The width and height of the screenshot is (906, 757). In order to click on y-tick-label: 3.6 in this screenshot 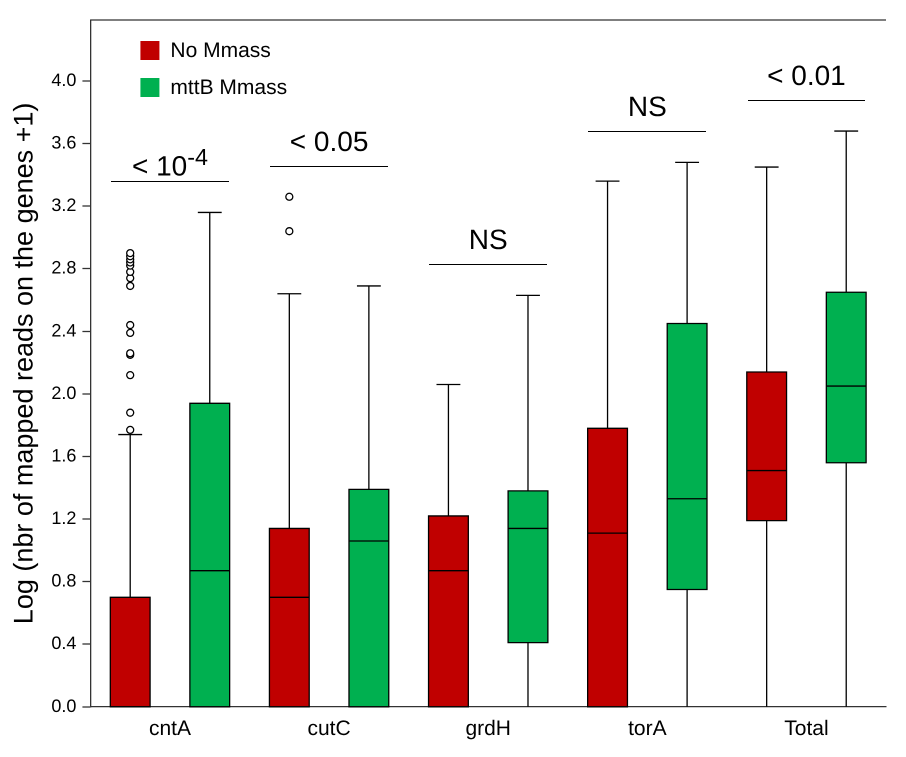, I will do `click(63, 142)`.